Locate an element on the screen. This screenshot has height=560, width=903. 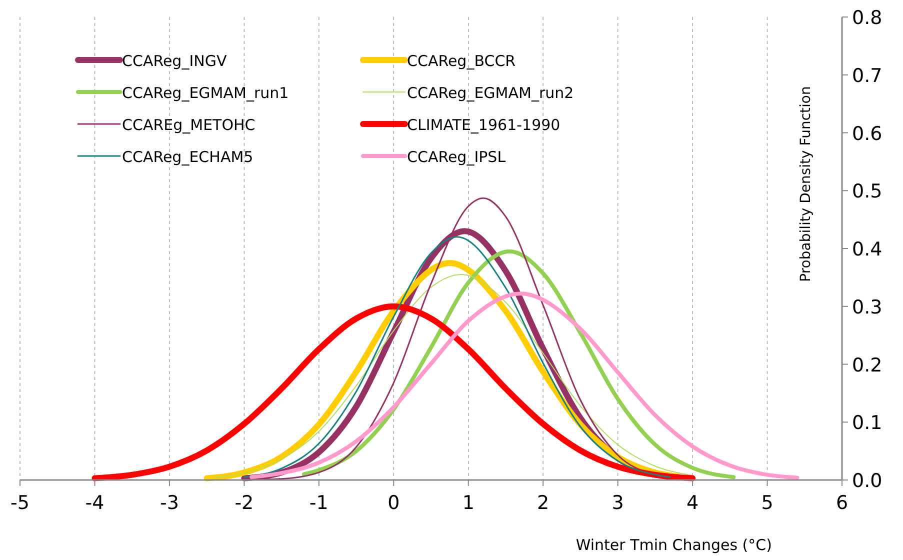
x-tick-label: 2 is located at coordinates (543, 503).